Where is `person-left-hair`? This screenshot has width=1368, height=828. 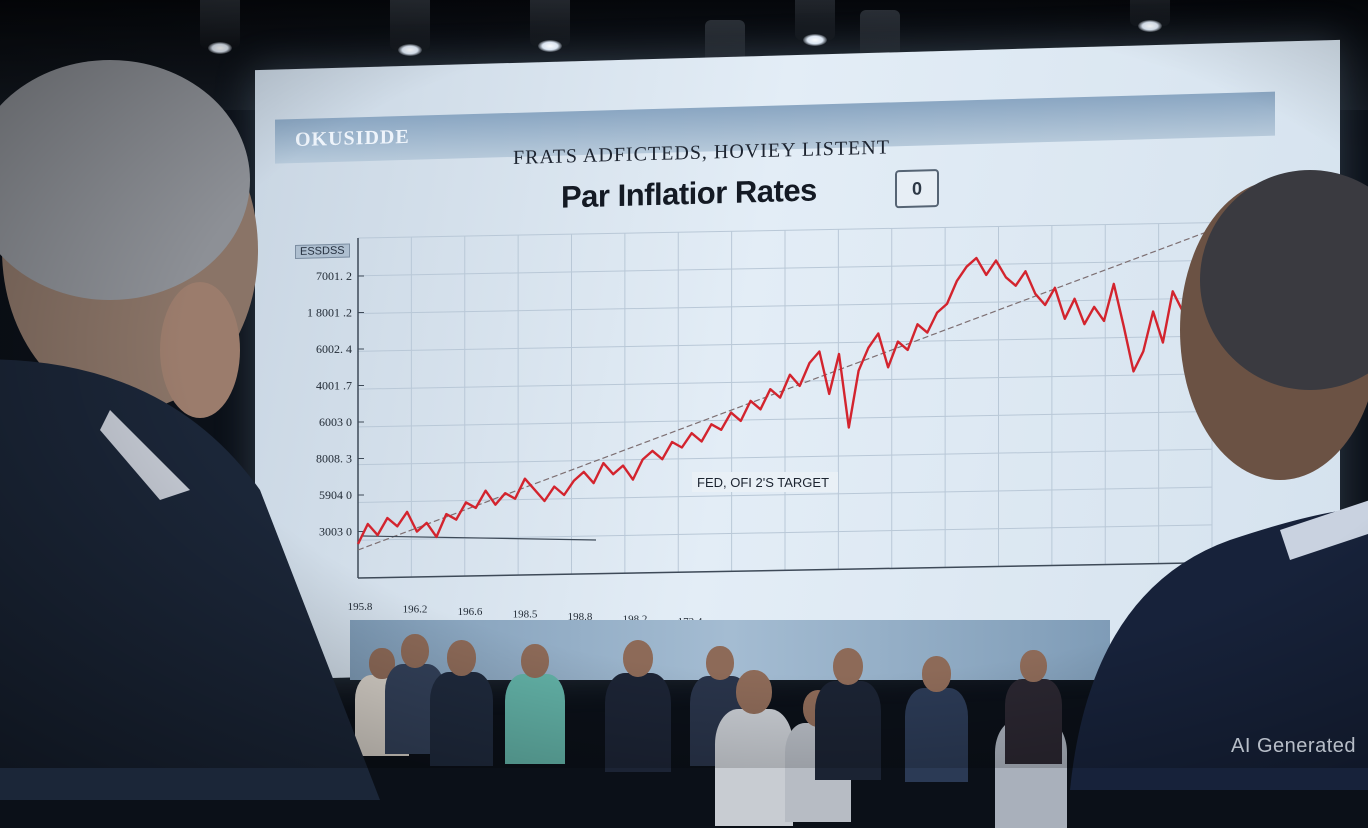
person-left-hair is located at coordinates (125, 180).